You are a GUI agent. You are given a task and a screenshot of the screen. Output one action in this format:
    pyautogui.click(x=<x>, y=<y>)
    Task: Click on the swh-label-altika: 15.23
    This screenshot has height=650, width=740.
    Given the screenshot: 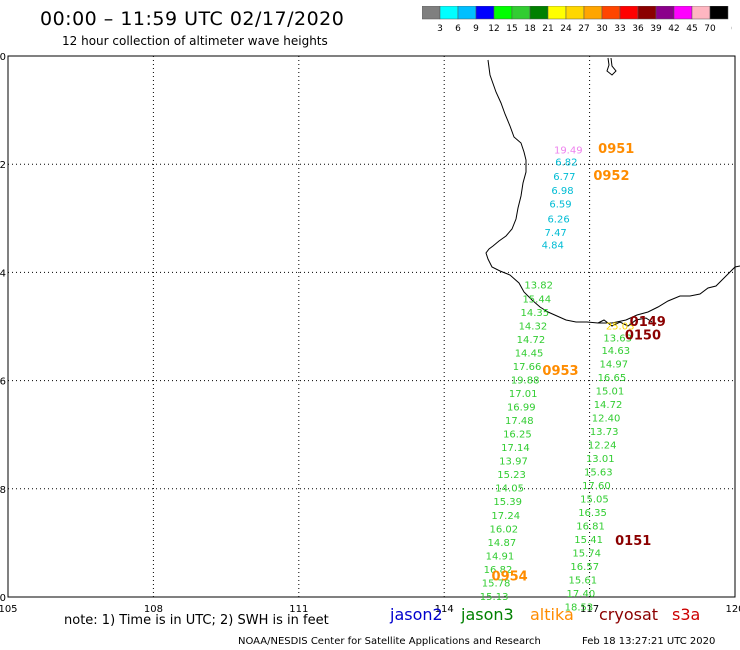 What is the action you would take?
    pyautogui.click(x=511, y=475)
    